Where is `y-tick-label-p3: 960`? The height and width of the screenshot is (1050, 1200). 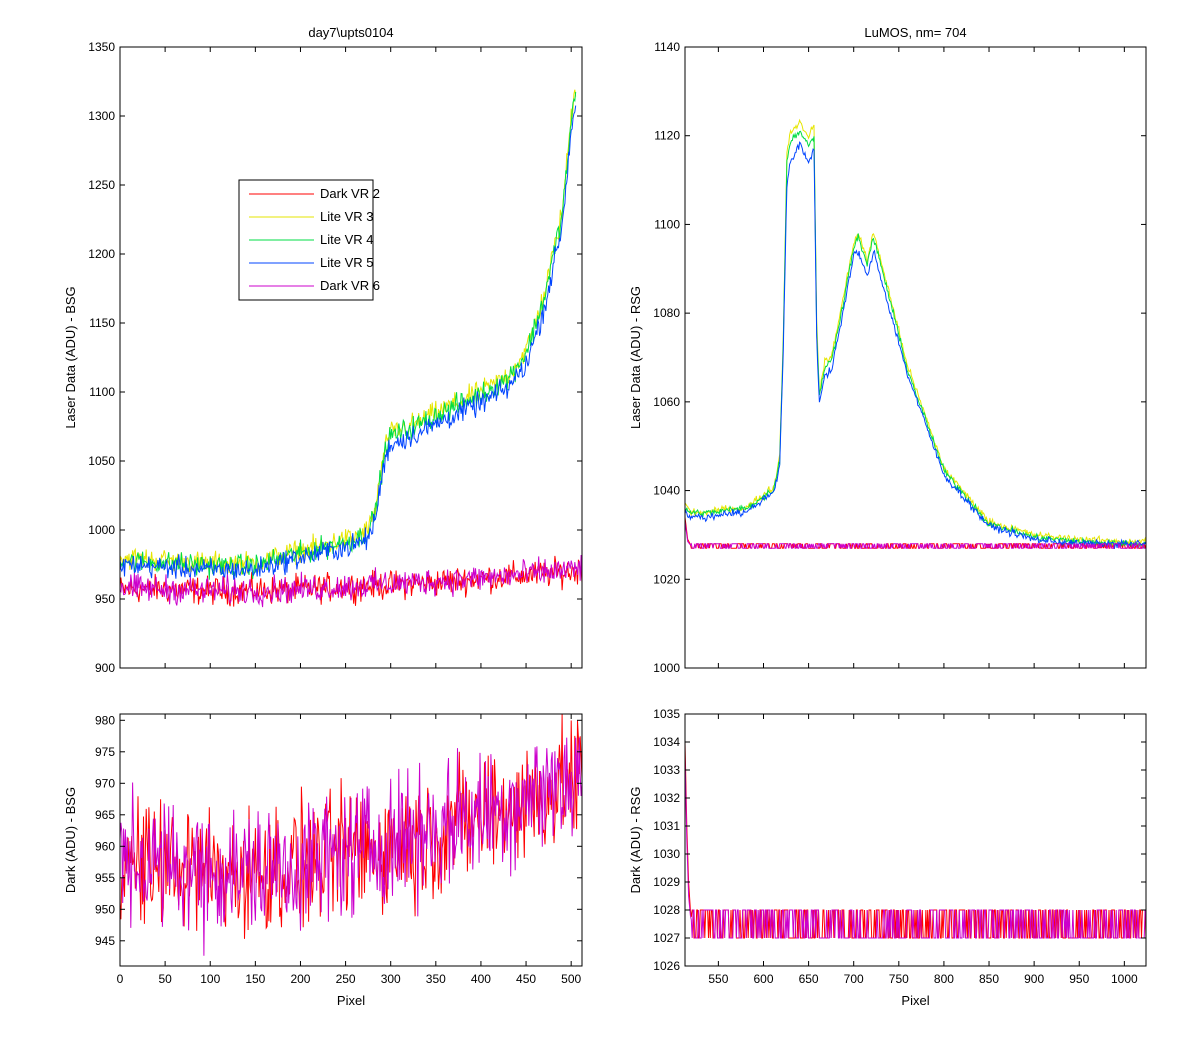 y-tick-label-p3: 960 is located at coordinates (105, 846).